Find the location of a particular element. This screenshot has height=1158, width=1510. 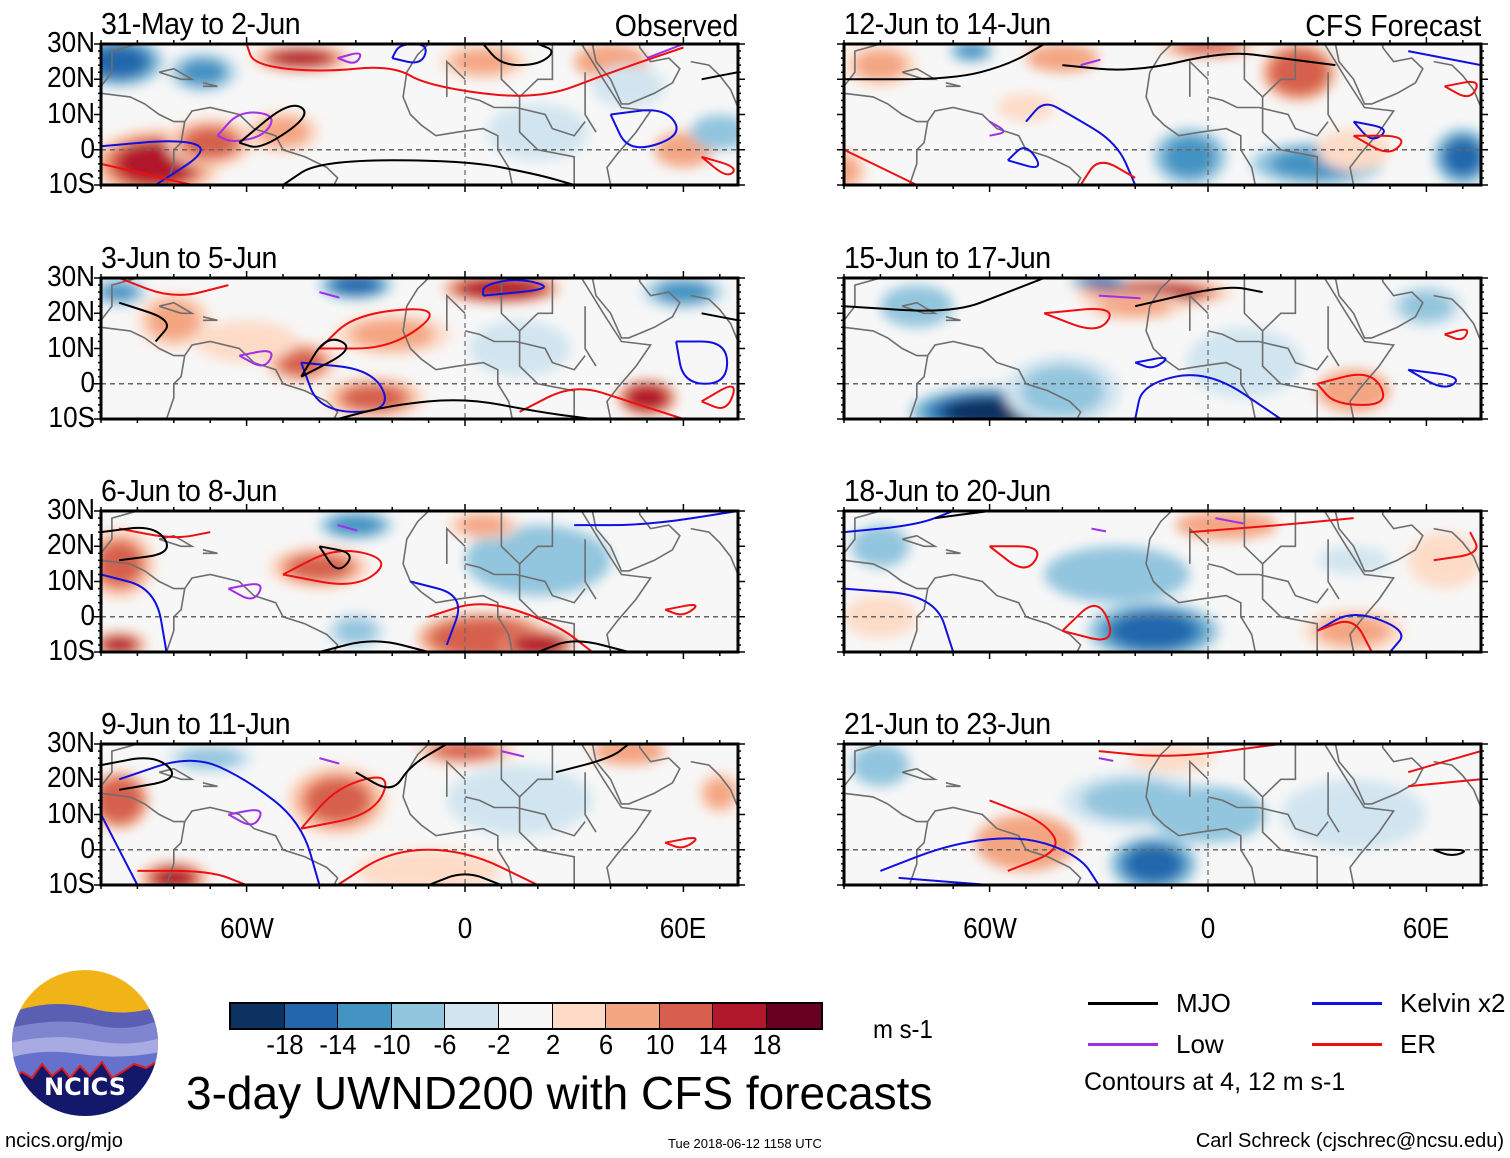

colorbar-tick-label: 18 is located at coordinates (767, 1044).